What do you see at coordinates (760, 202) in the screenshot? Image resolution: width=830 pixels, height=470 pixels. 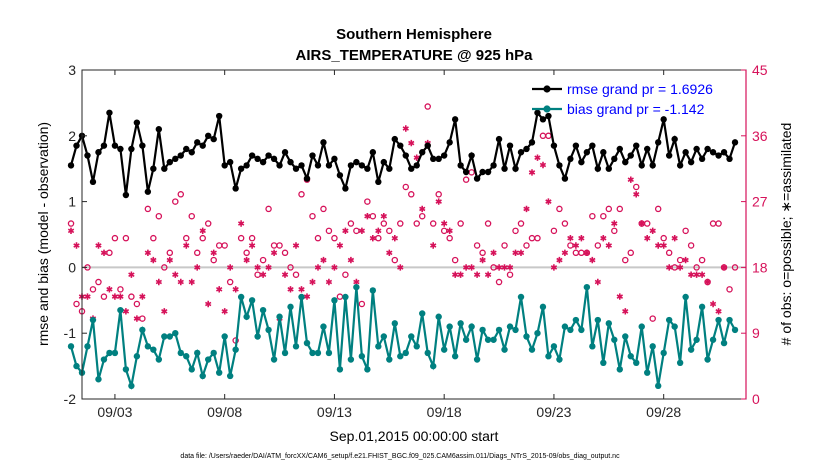 I see `y-right-tick-label: 27` at bounding box center [760, 202].